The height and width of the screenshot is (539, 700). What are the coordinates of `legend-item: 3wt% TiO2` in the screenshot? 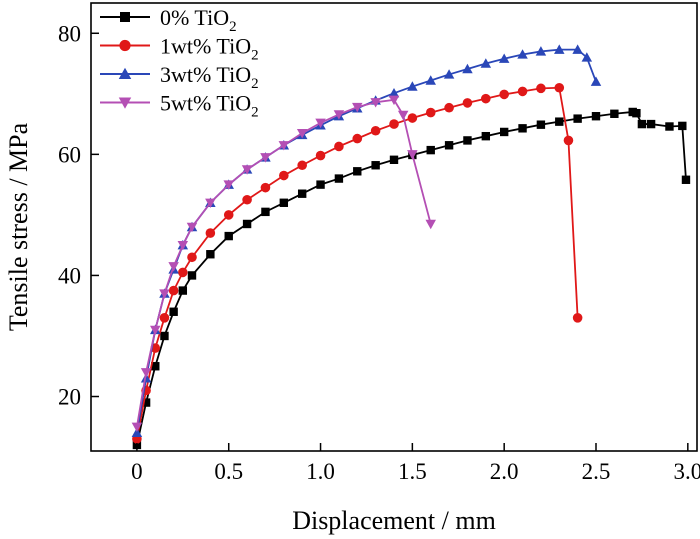 It's located at (179, 77).